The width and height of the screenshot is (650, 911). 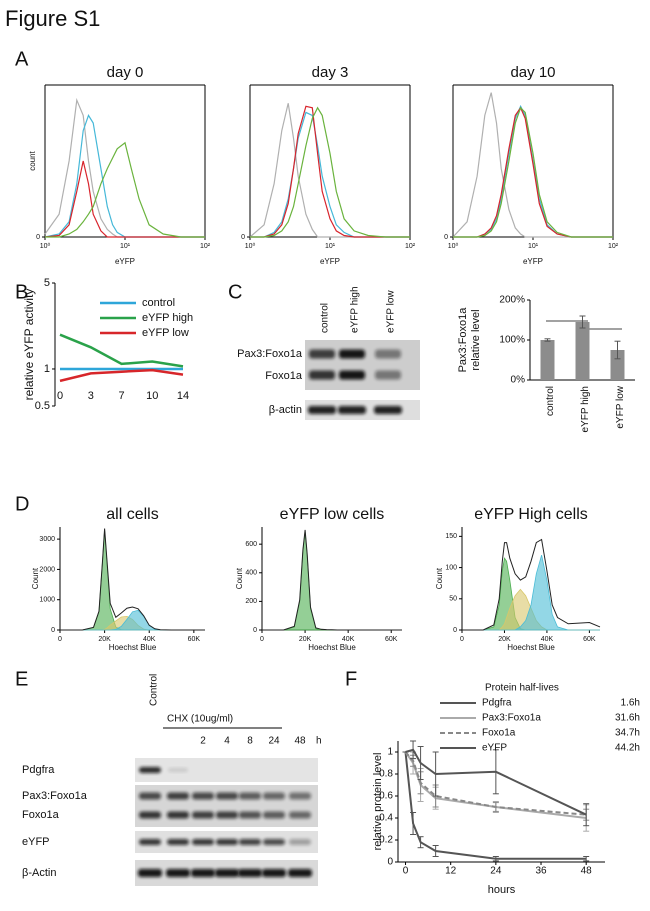 I want to click on y-tick-label: 0.5, so click(x=42, y=406).